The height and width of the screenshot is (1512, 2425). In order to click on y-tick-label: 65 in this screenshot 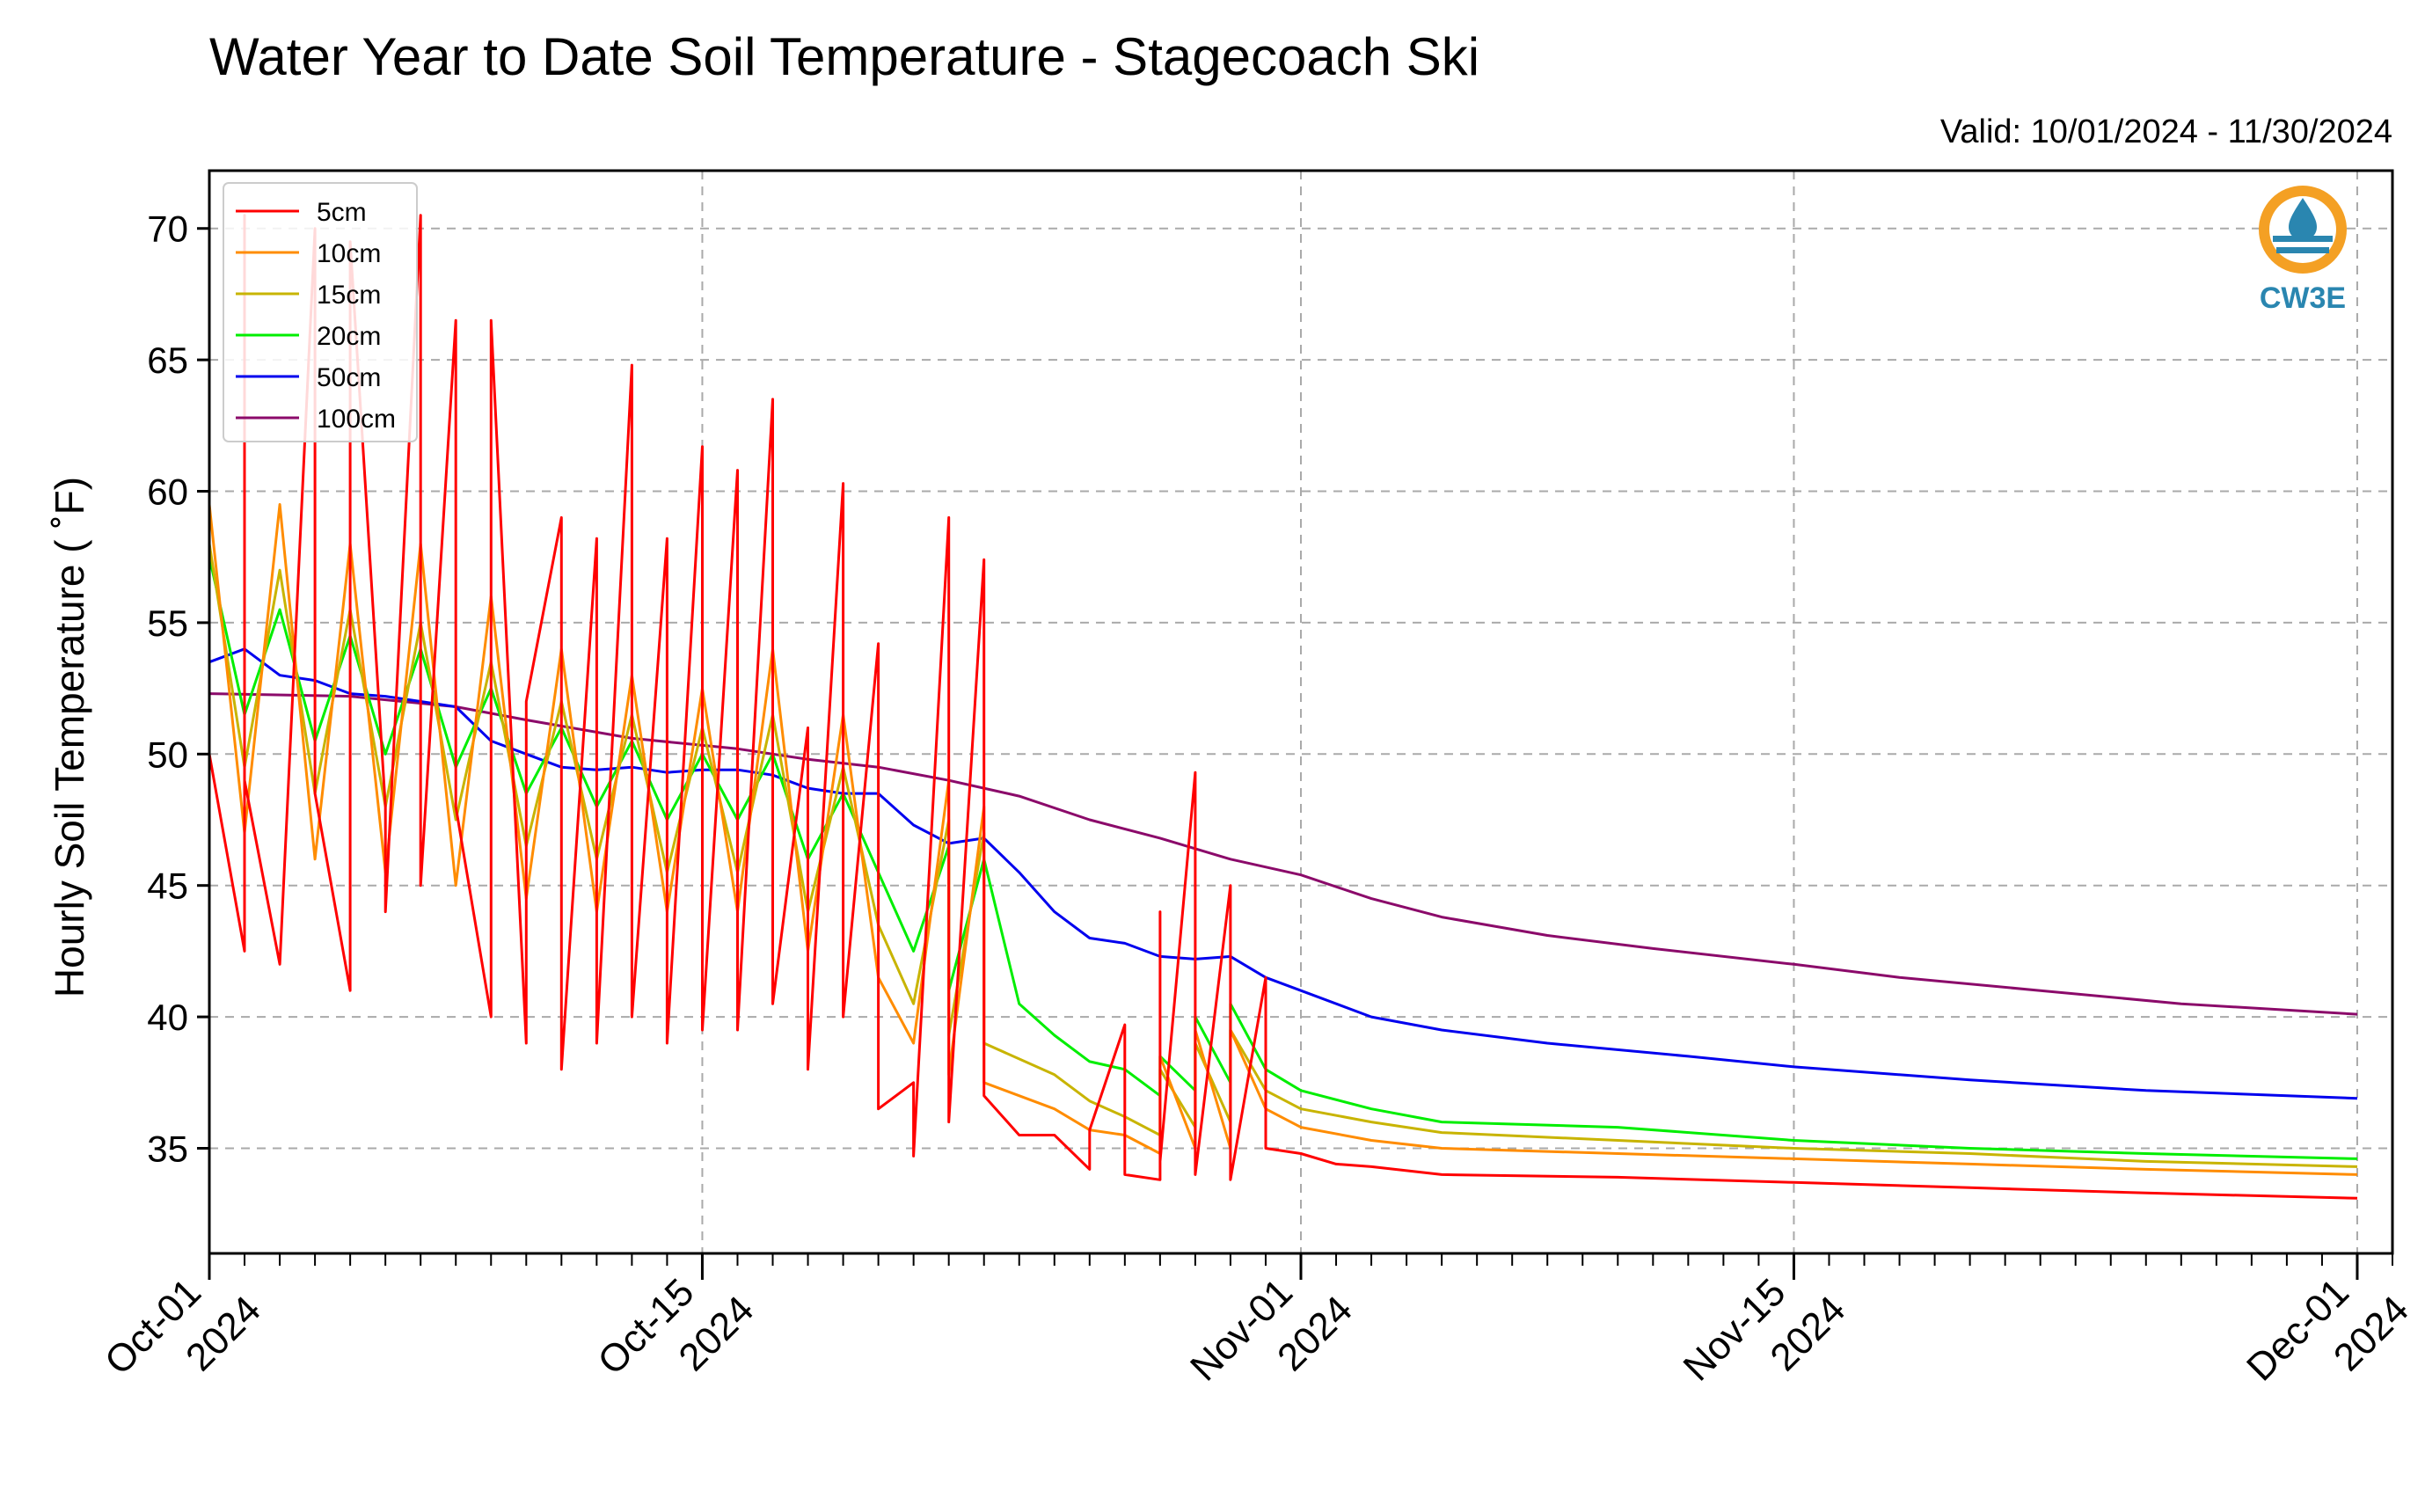, I will do `click(167, 360)`.